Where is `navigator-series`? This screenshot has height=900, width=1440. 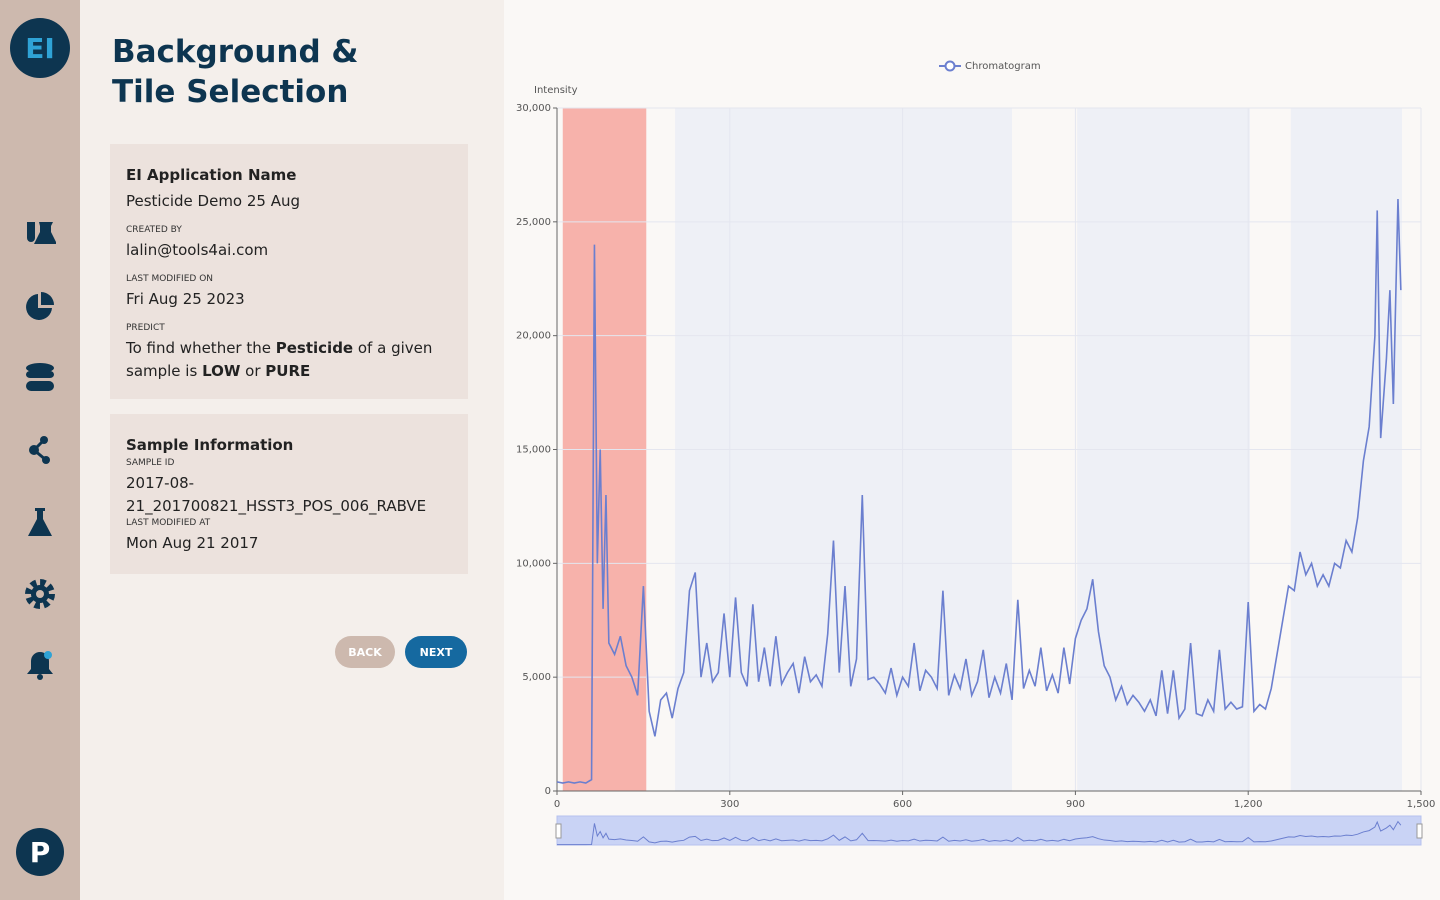
navigator-series is located at coordinates (979, 833).